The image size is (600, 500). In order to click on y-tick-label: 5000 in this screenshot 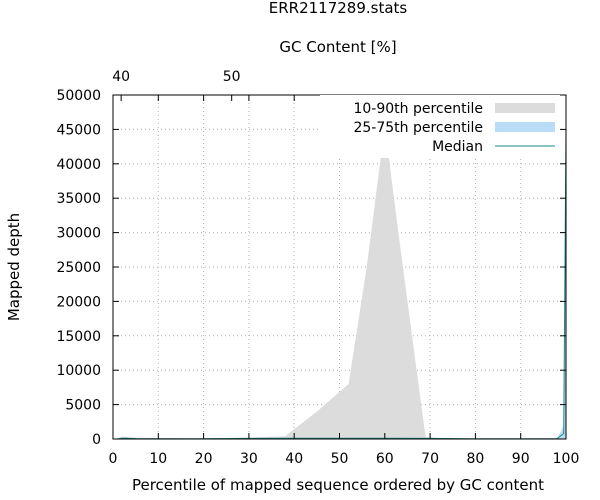, I will do `click(83, 406)`.